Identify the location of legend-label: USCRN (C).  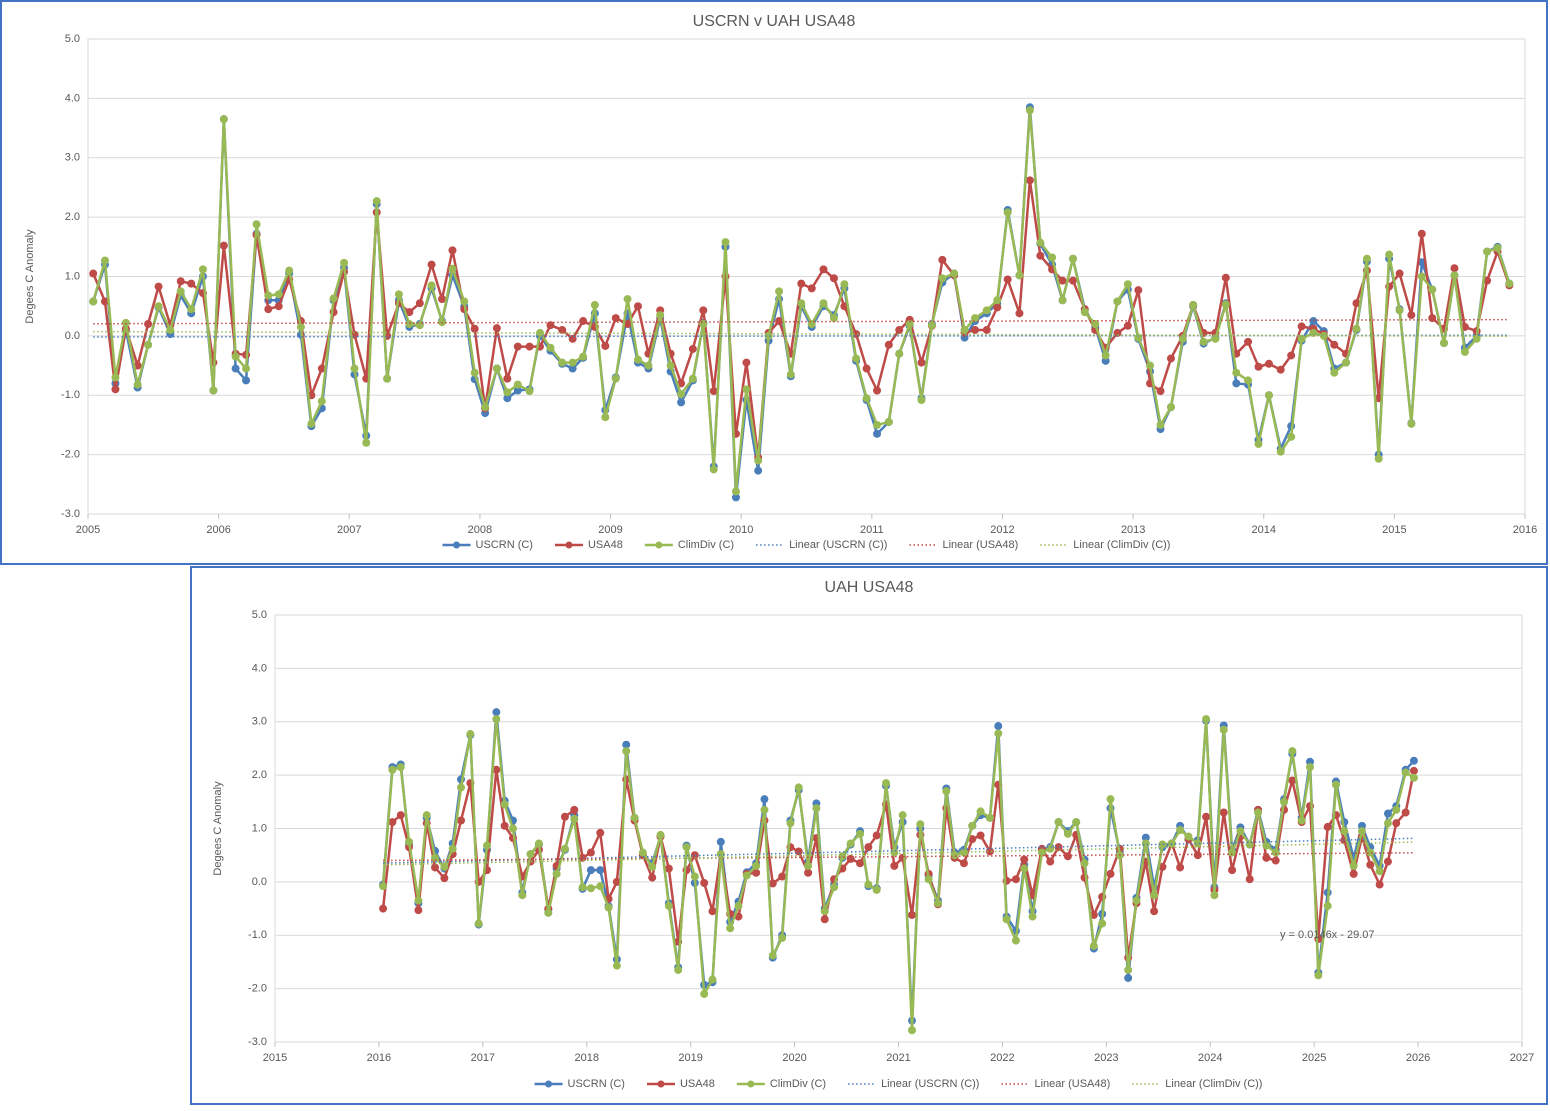
(504, 545).